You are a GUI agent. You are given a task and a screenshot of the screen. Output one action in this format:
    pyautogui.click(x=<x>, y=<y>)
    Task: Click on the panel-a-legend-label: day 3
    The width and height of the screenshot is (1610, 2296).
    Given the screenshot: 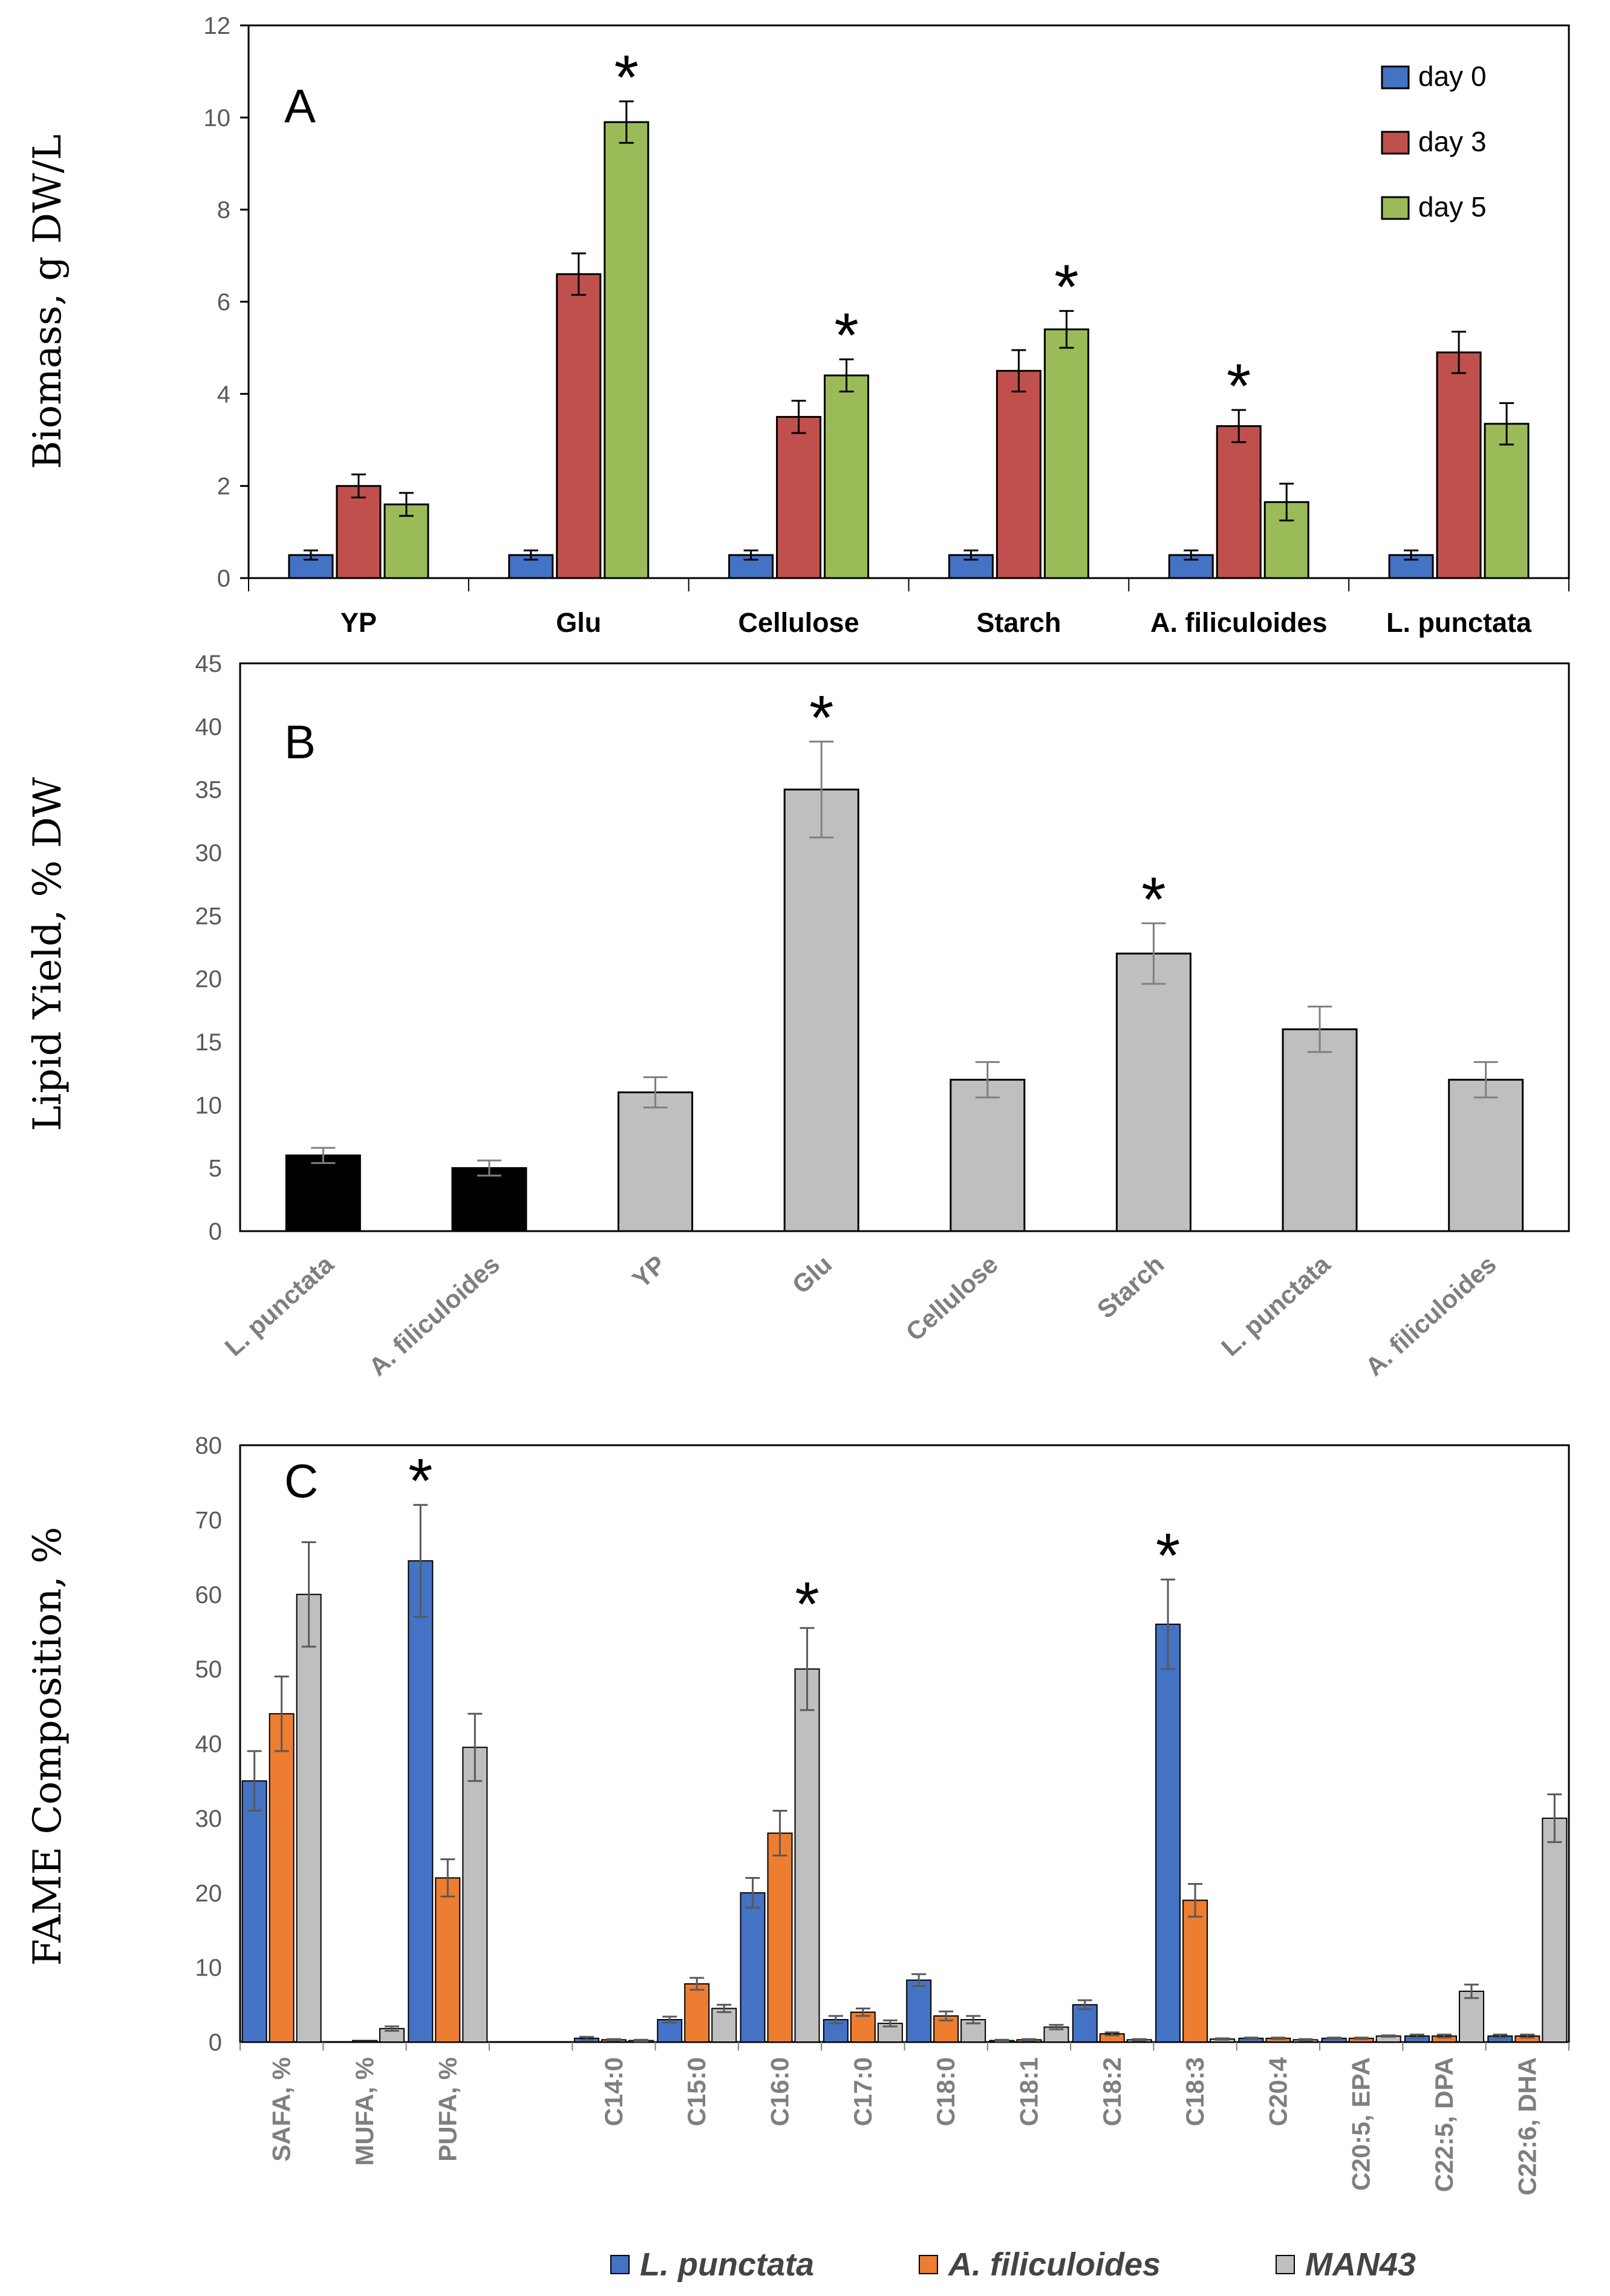 What is the action you would take?
    pyautogui.click(x=1452, y=141)
    